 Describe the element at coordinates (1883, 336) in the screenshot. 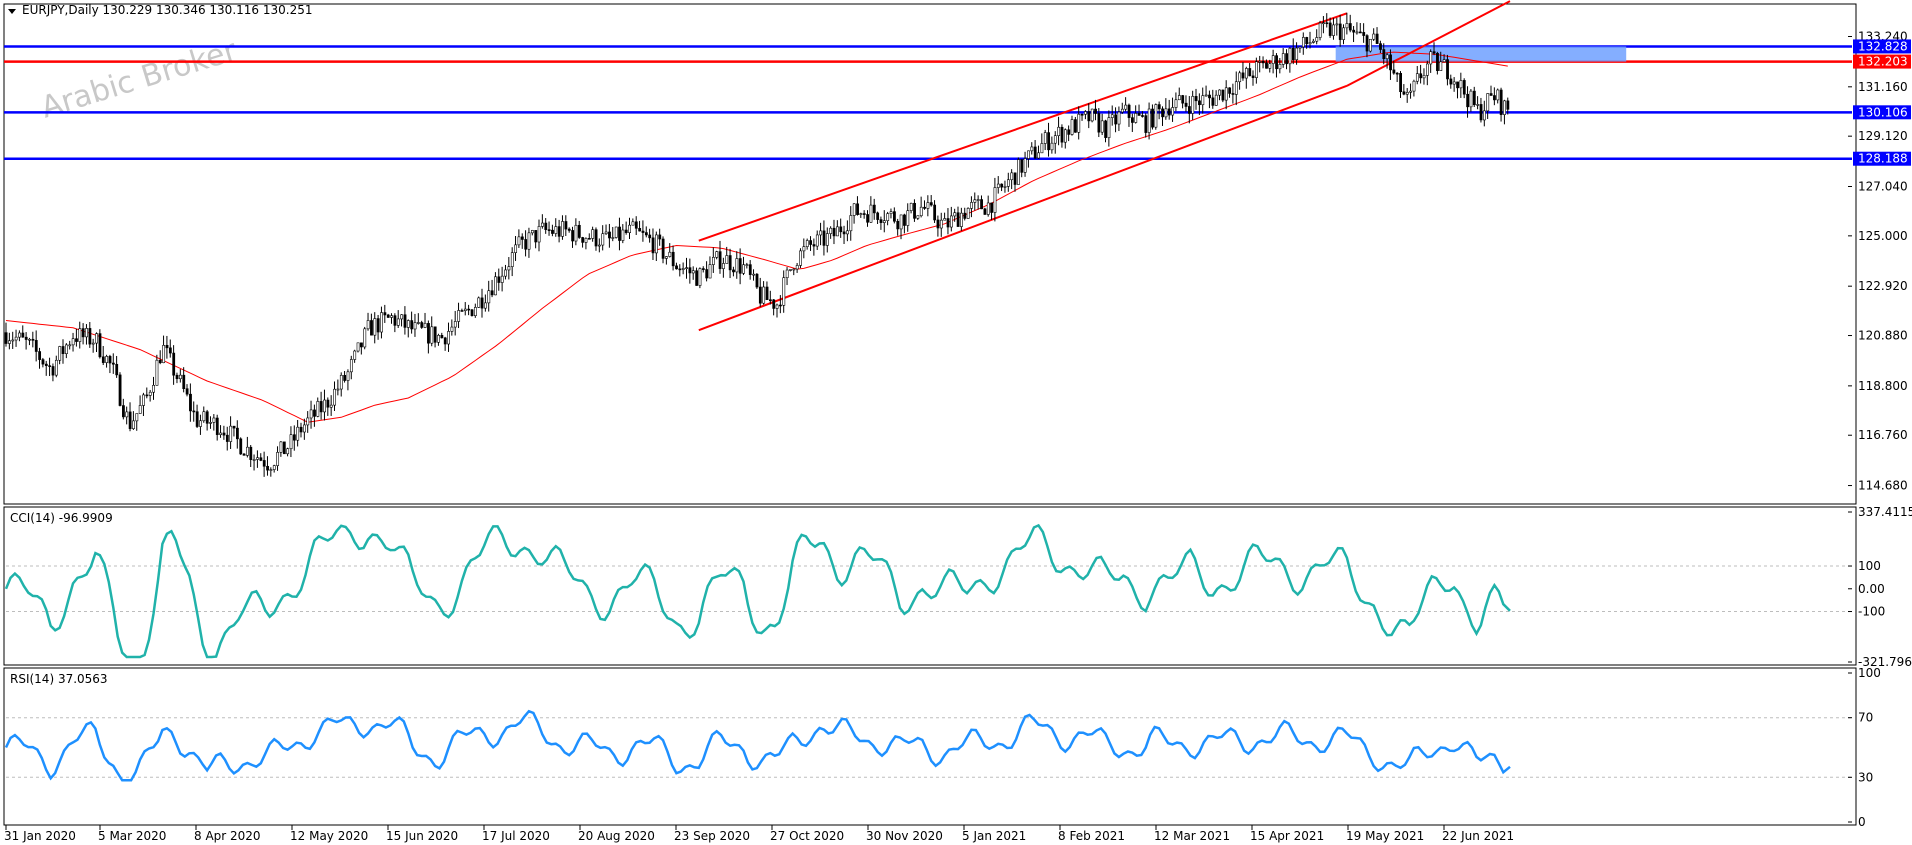

I see `price-tick-label: 120.880` at that location.